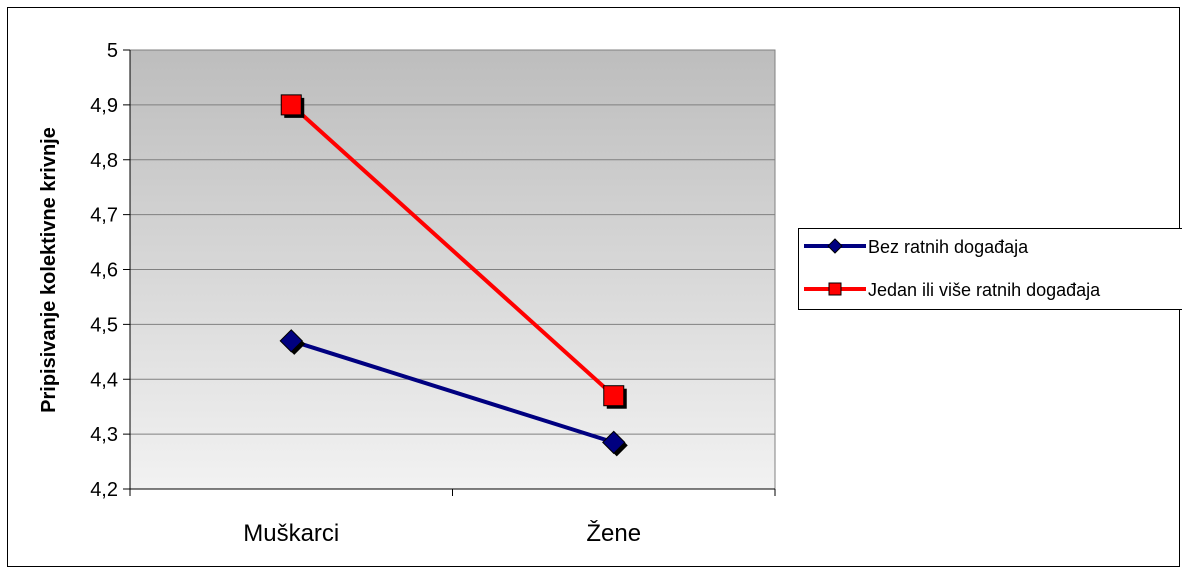 The width and height of the screenshot is (1182, 569). What do you see at coordinates (452, 518) in the screenshot?
I see `x-tick-labels: Muškarci Žene` at bounding box center [452, 518].